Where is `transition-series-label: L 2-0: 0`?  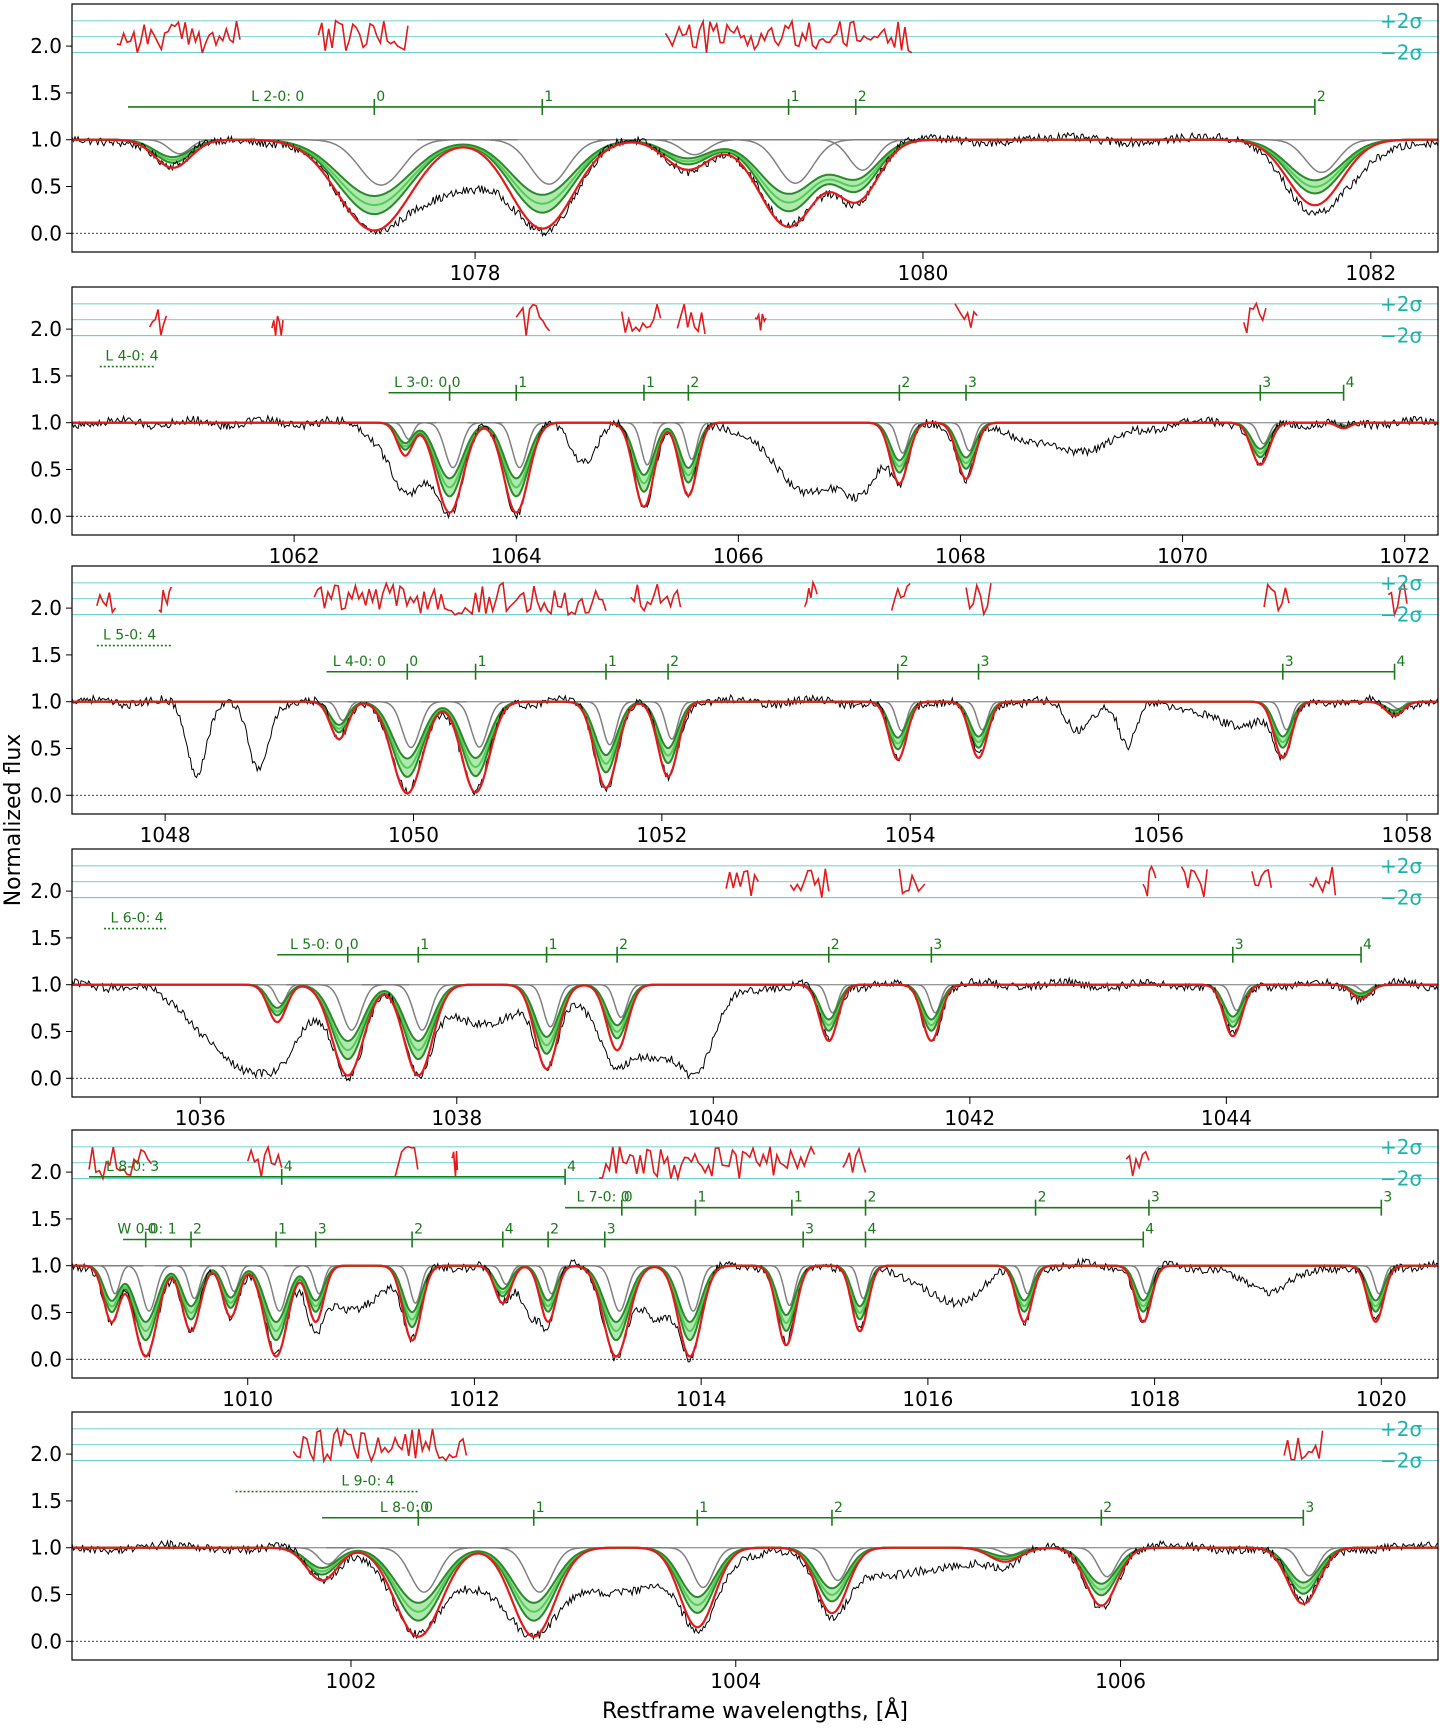 transition-series-label: L 2-0: 0 is located at coordinates (277, 97).